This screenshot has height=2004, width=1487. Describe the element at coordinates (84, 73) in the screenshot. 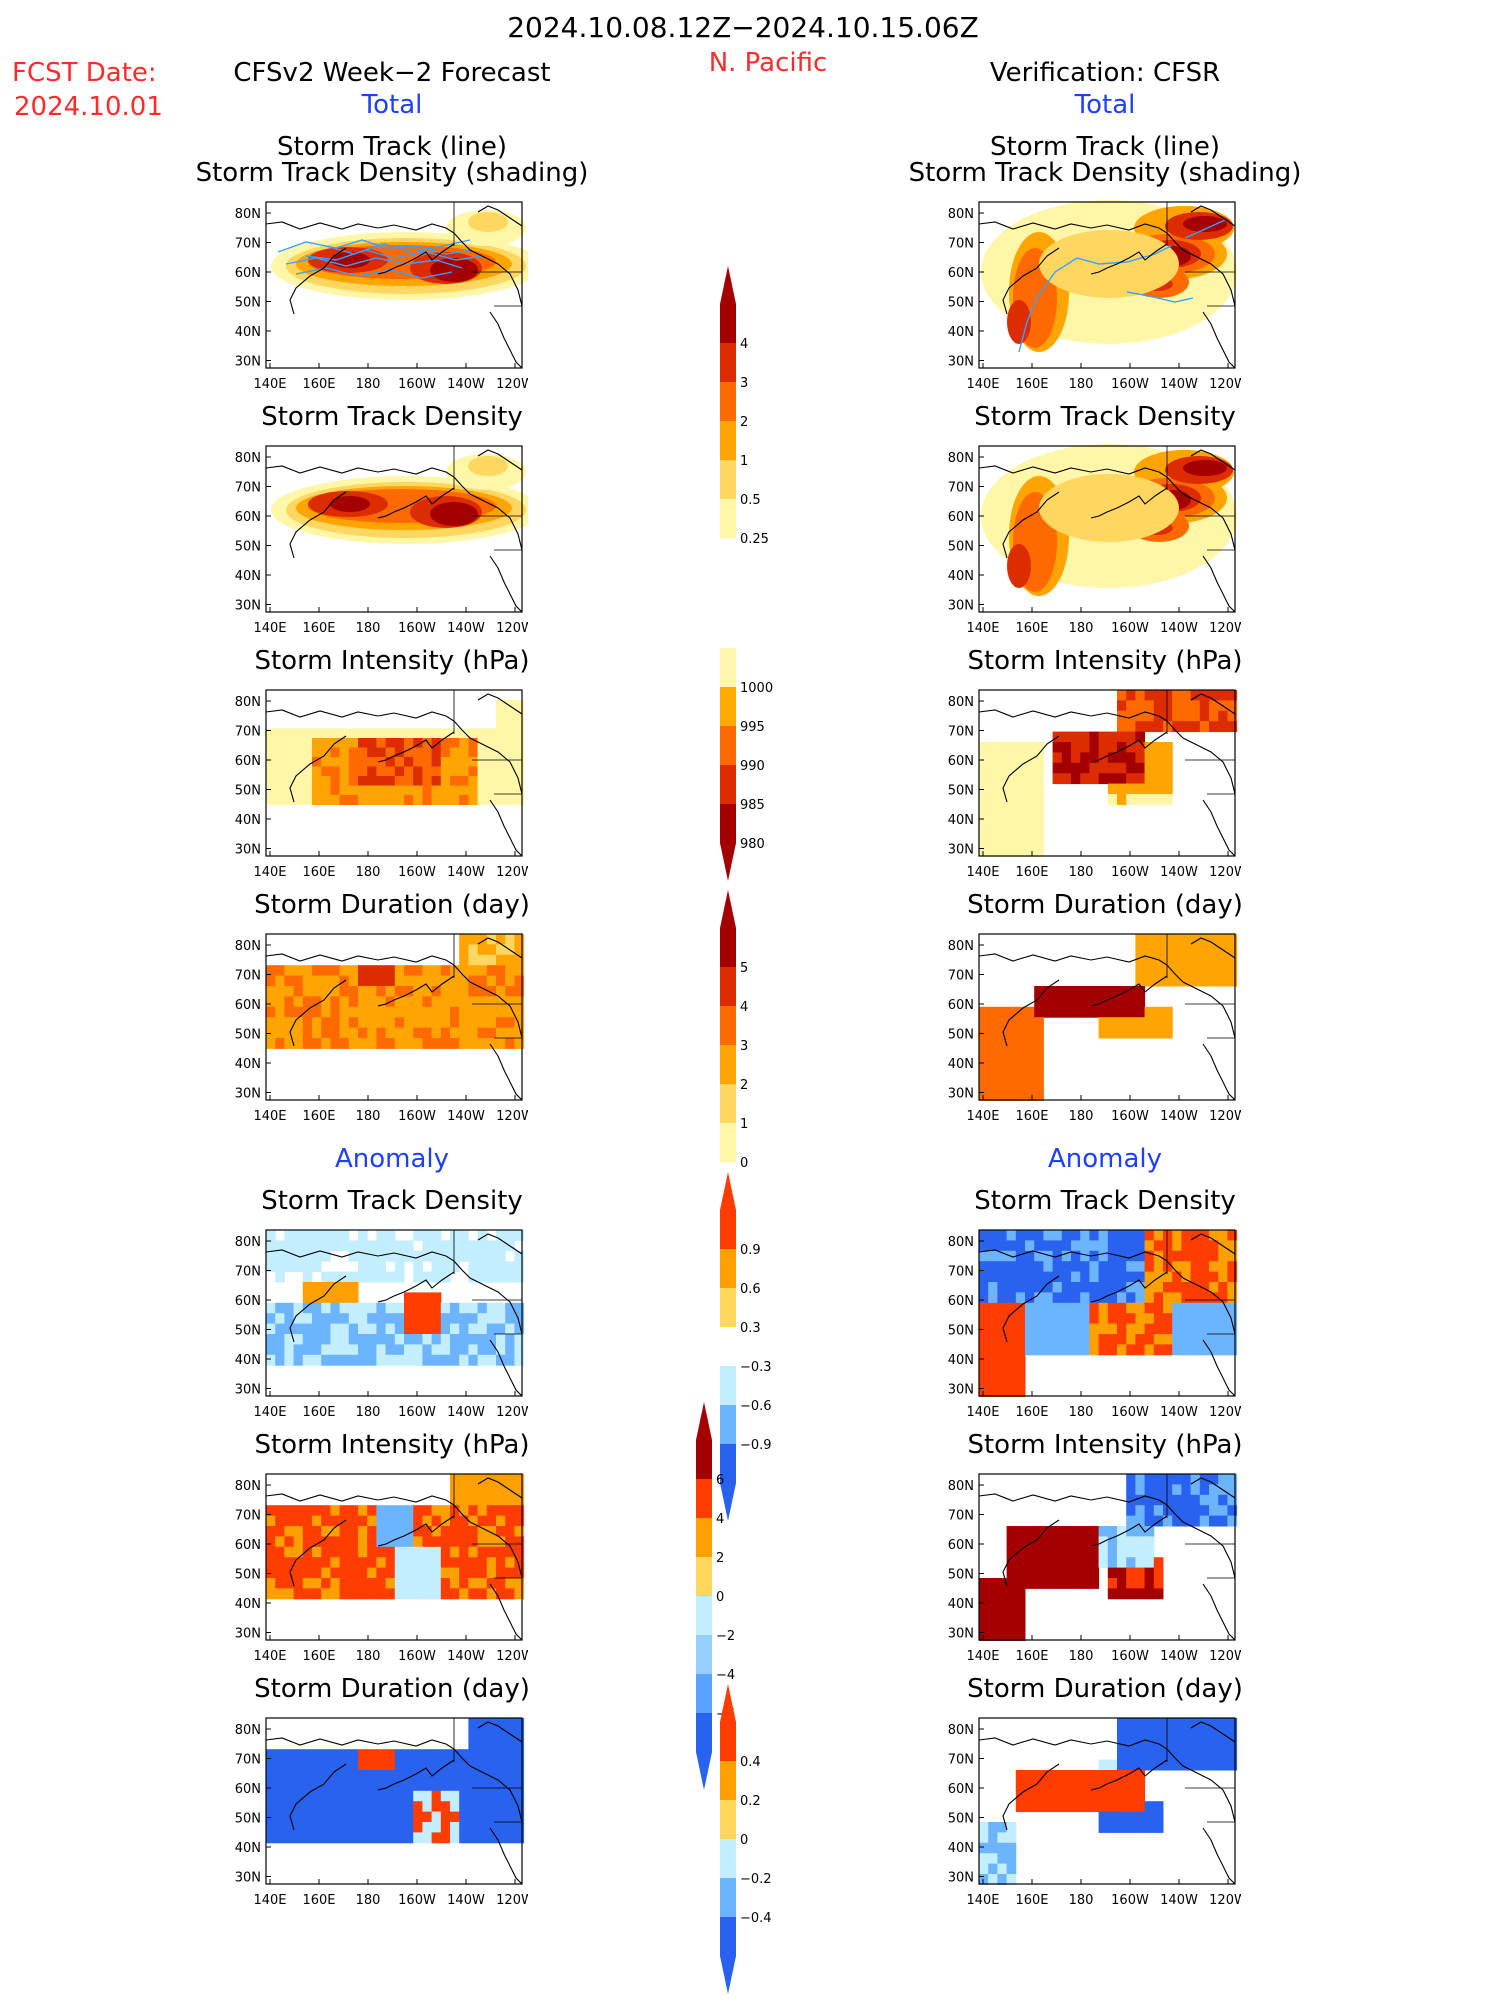

I see `fcst-label: FCST Date:` at that location.